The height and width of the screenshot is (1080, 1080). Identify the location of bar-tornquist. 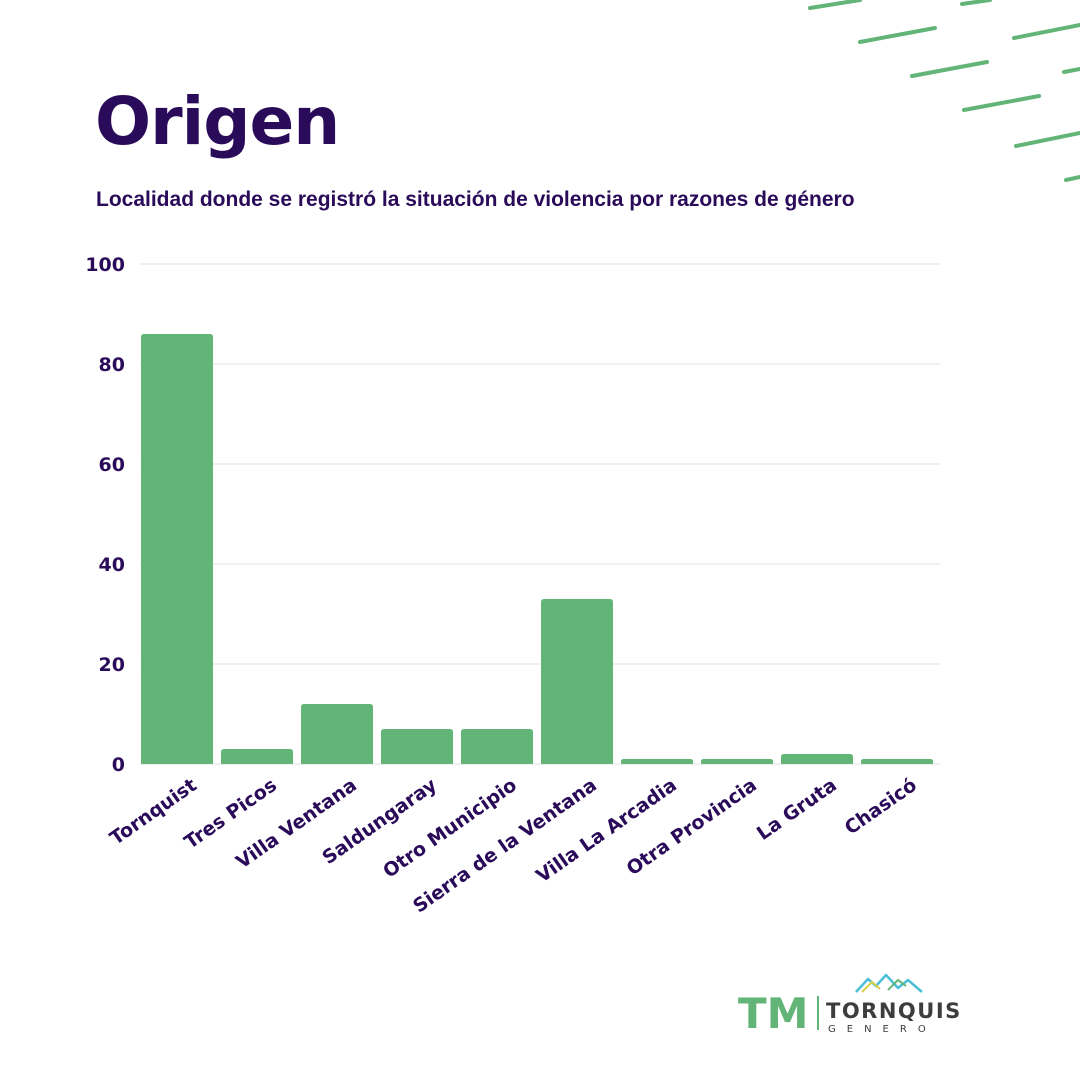
(177, 549).